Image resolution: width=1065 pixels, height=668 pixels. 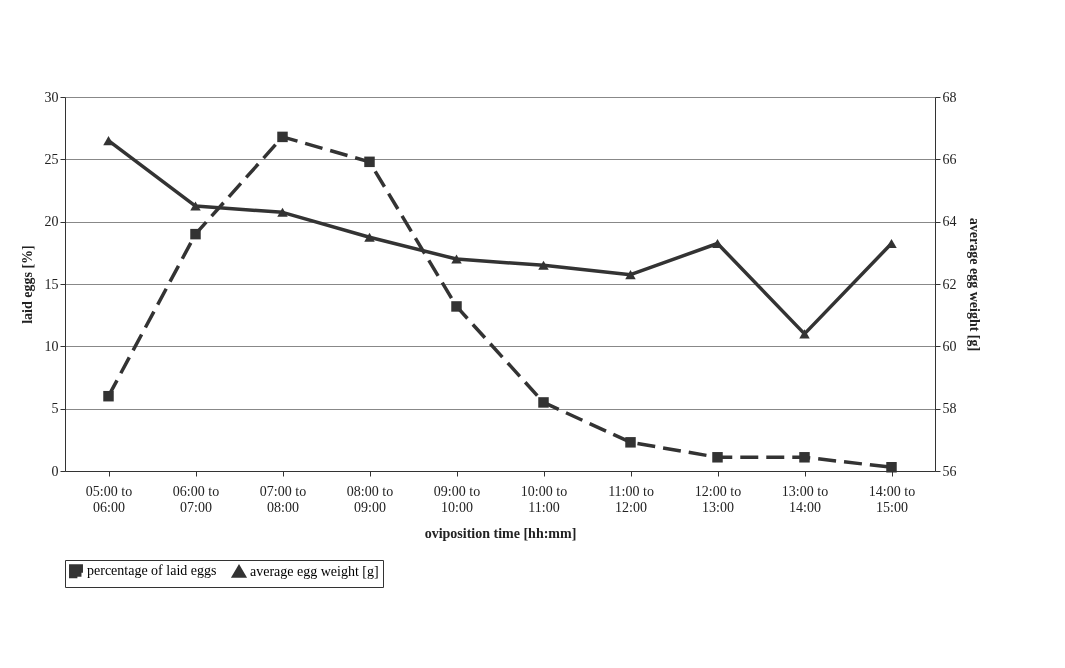 What do you see at coordinates (370, 499) in the screenshot?
I see `x-tick-label: 08:00 to 09:00` at bounding box center [370, 499].